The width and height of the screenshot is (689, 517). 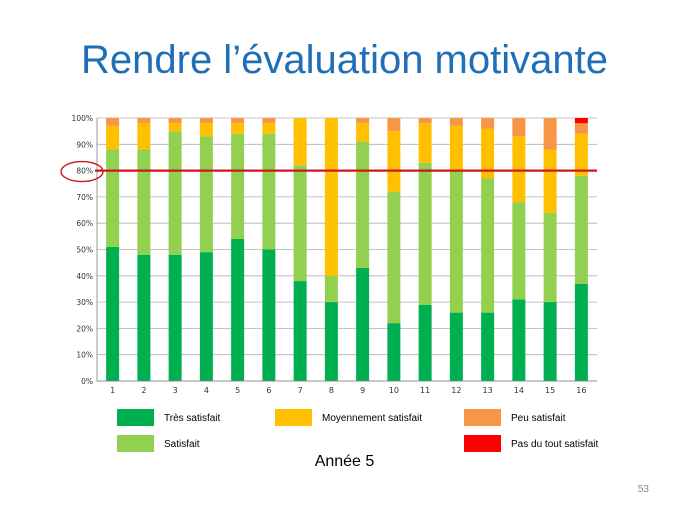 I want to click on x-tick-label: 13, so click(x=488, y=390).